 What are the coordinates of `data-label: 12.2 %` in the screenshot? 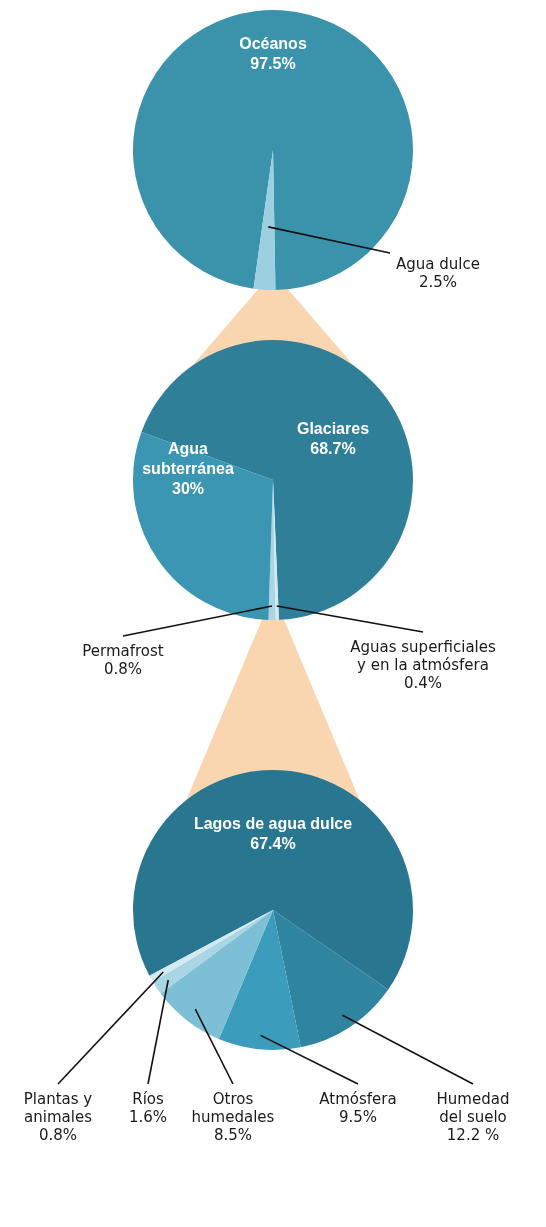 It's located at (473, 1134).